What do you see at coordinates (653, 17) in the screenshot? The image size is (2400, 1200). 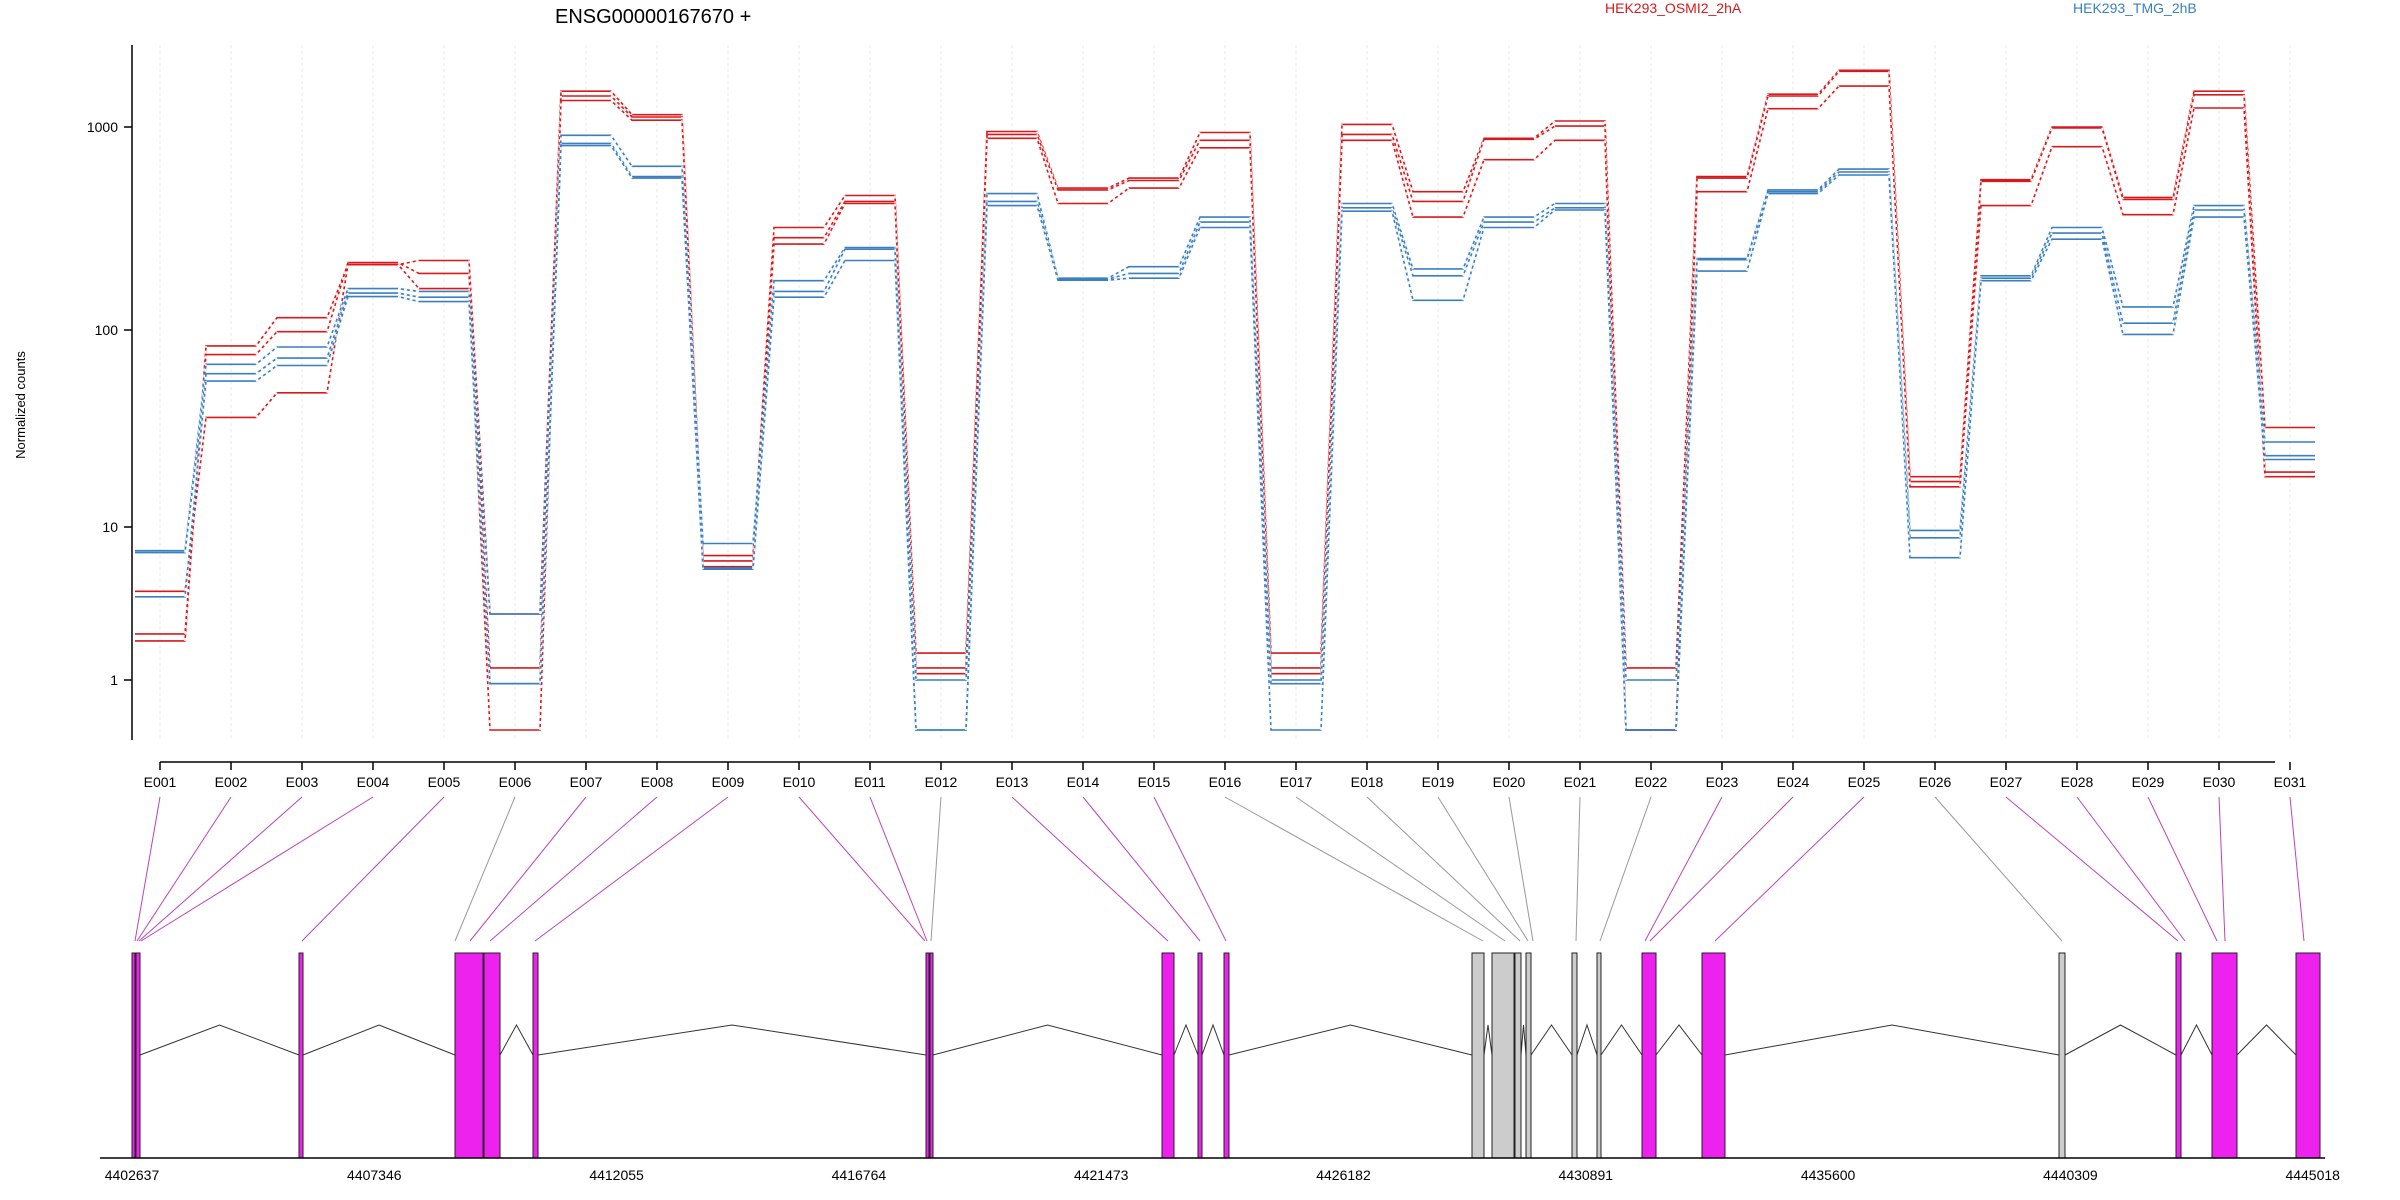 I see `chart-title: ENSG00000167670 +` at bounding box center [653, 17].